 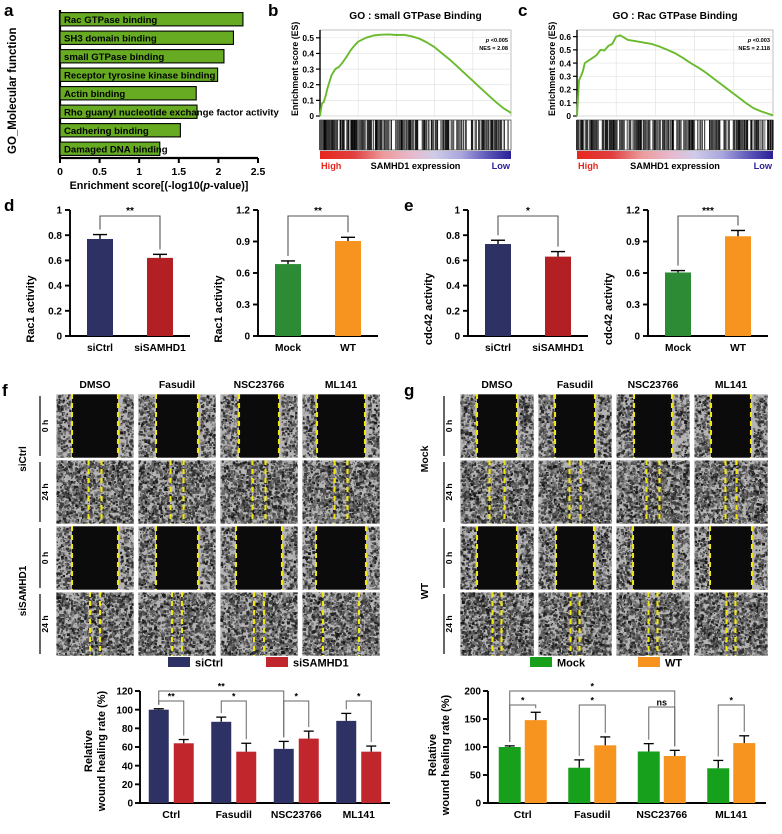 What do you see at coordinates (308, 69) in the screenshot?
I see `gsea-y-tick: 0.3` at bounding box center [308, 69].